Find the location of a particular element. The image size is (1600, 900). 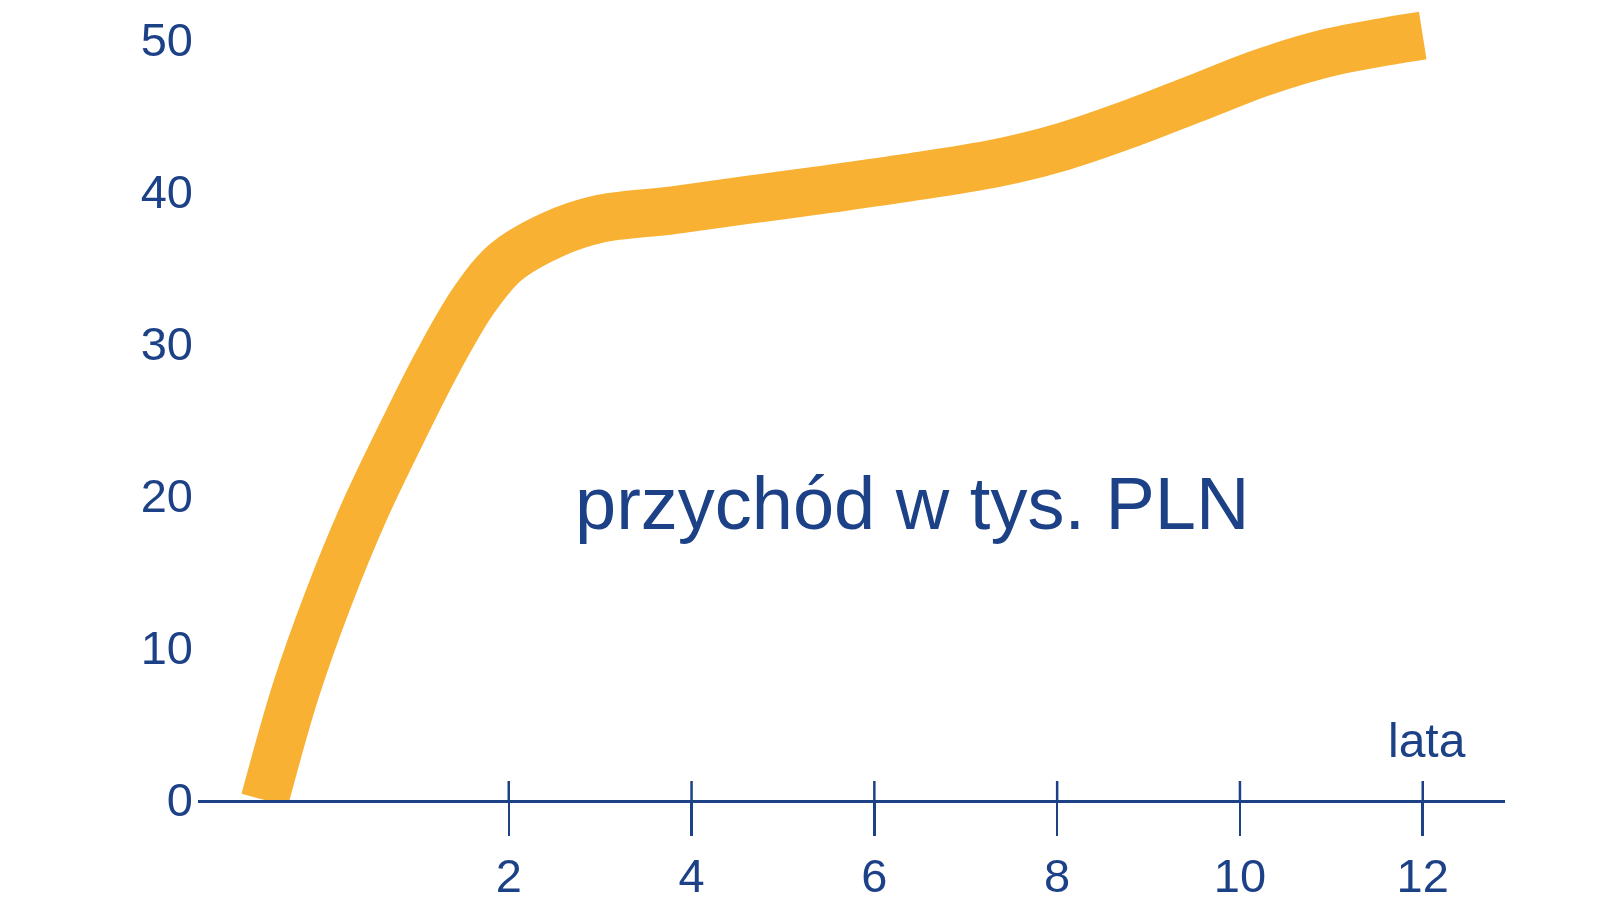

x-tick-label: 12 is located at coordinates (1422, 874).